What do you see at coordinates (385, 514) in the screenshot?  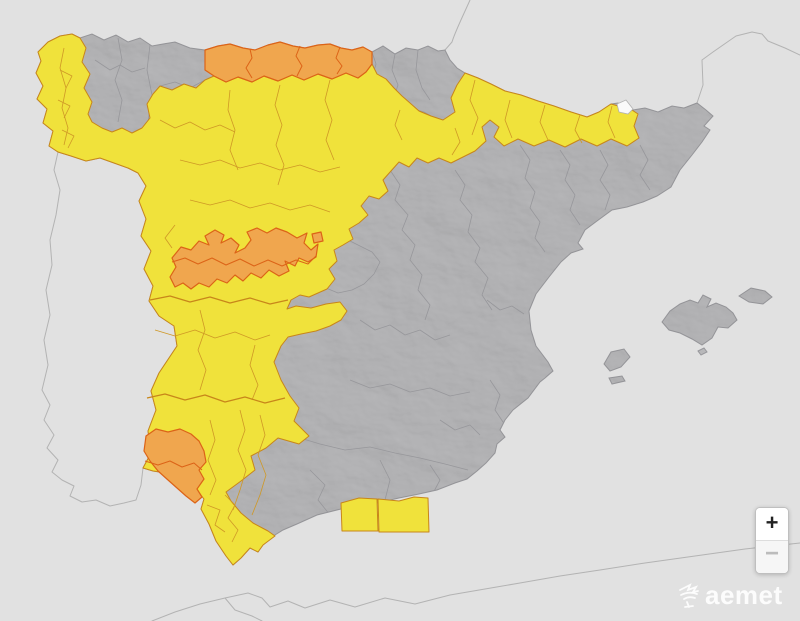 I see `yellow-warning-zones-coastal-waters` at bounding box center [385, 514].